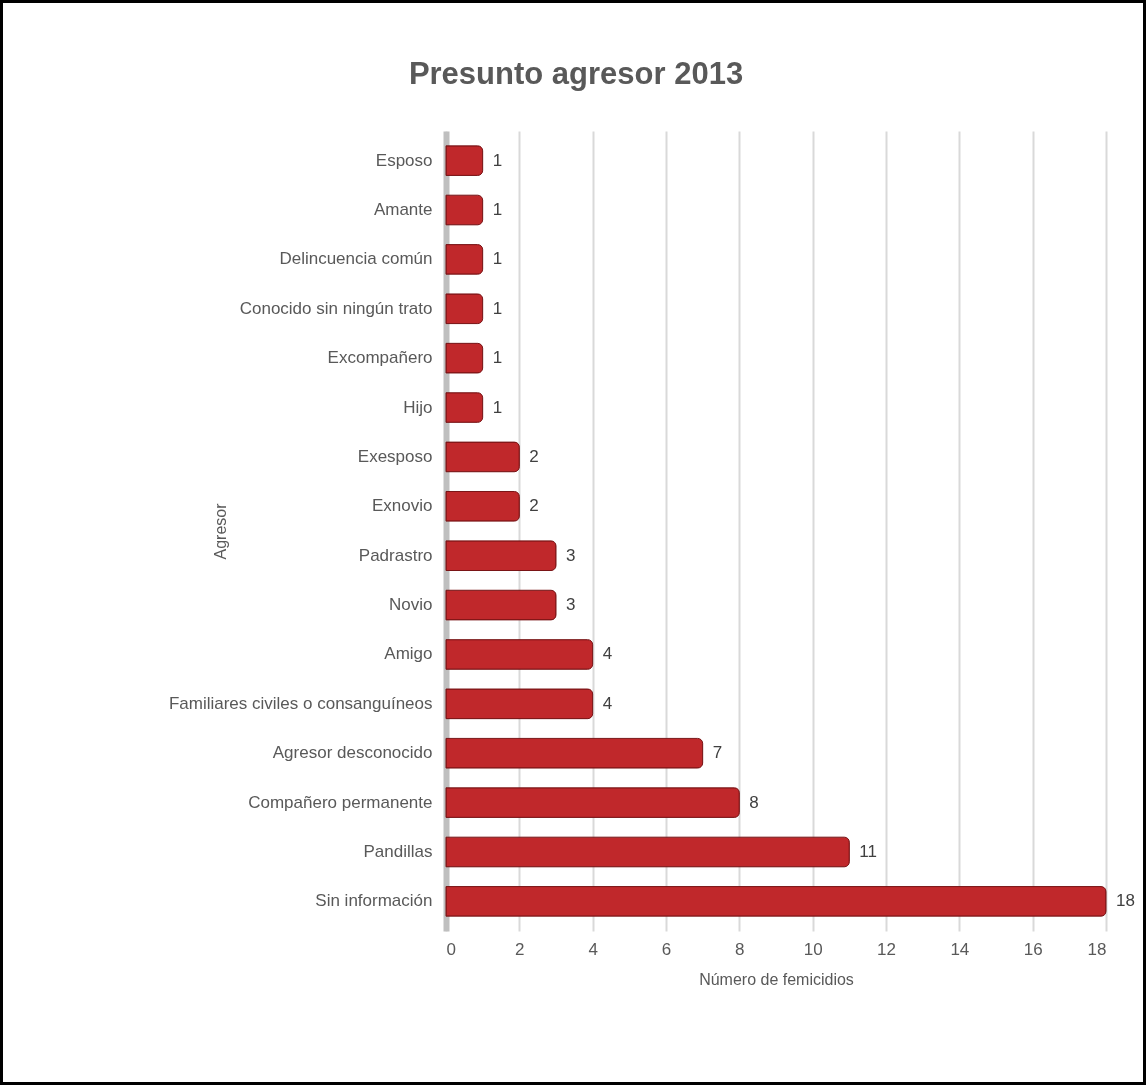 This screenshot has width=1146, height=1085. I want to click on x-tick-label: 12, so click(886, 949).